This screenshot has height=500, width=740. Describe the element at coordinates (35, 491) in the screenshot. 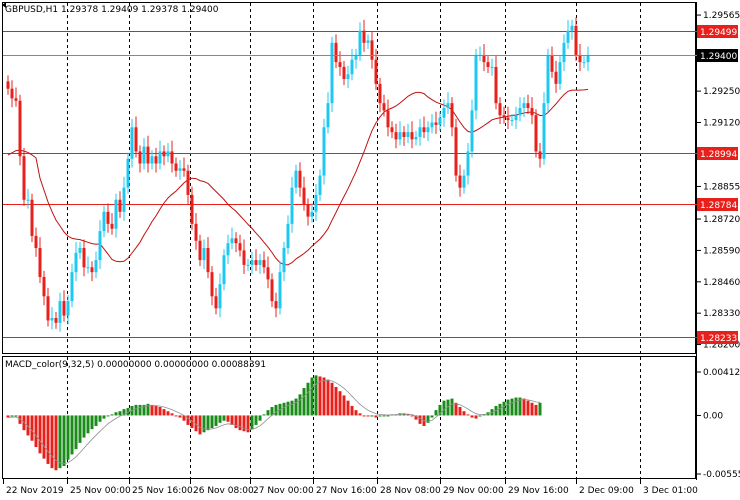

I see `time-tick-label: 22 Nov 2019` at that location.